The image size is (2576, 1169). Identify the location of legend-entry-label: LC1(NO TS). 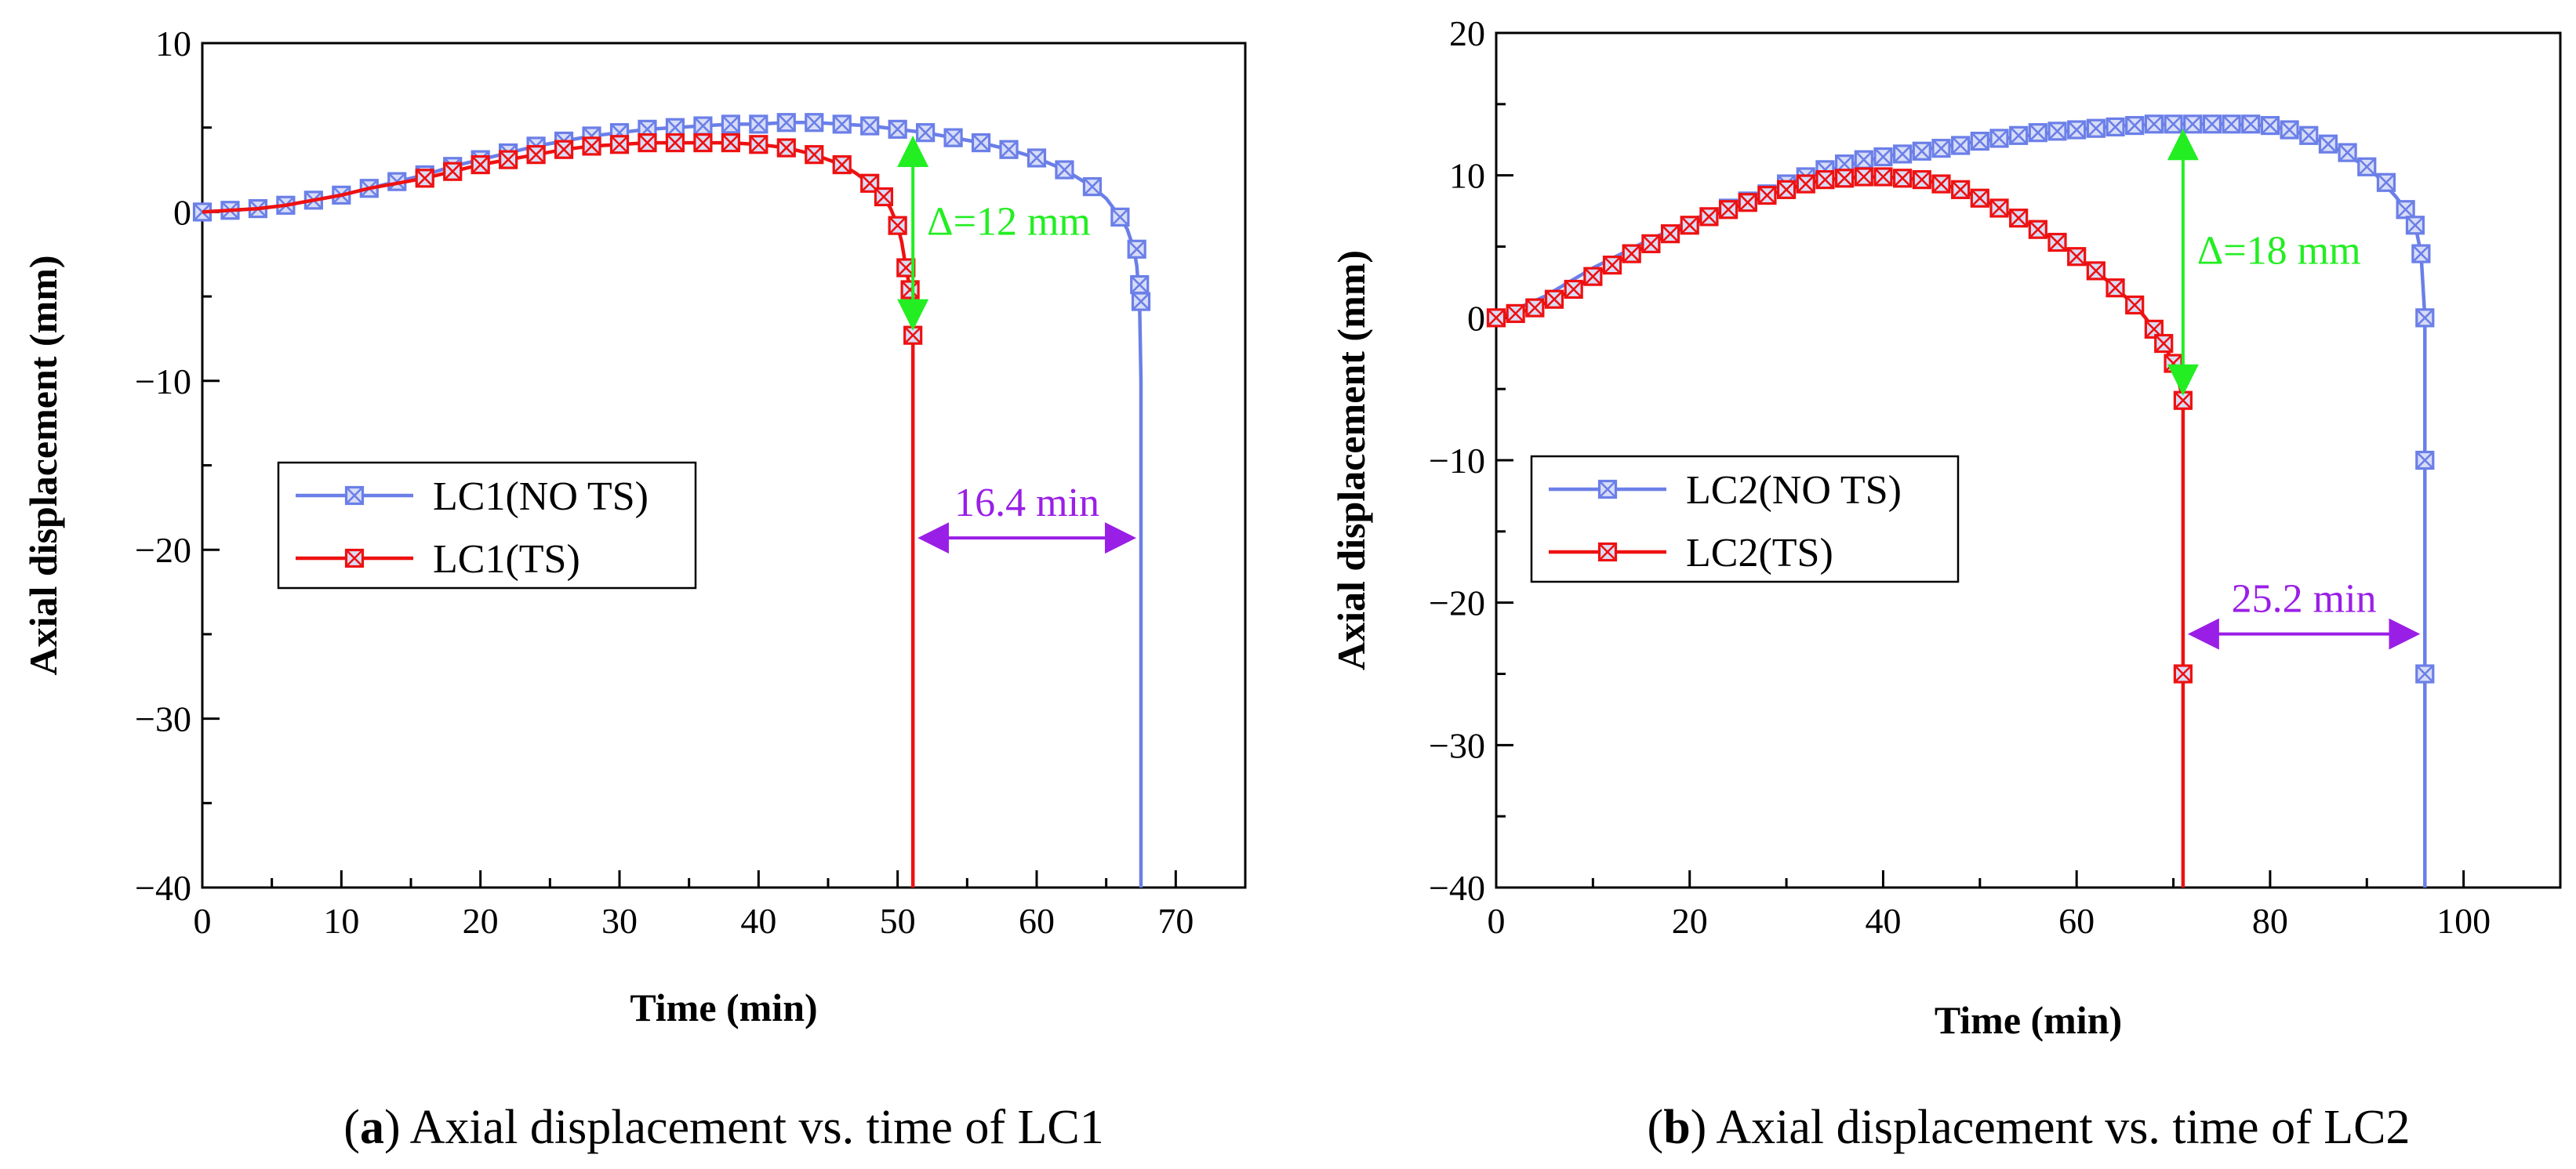
(541, 496).